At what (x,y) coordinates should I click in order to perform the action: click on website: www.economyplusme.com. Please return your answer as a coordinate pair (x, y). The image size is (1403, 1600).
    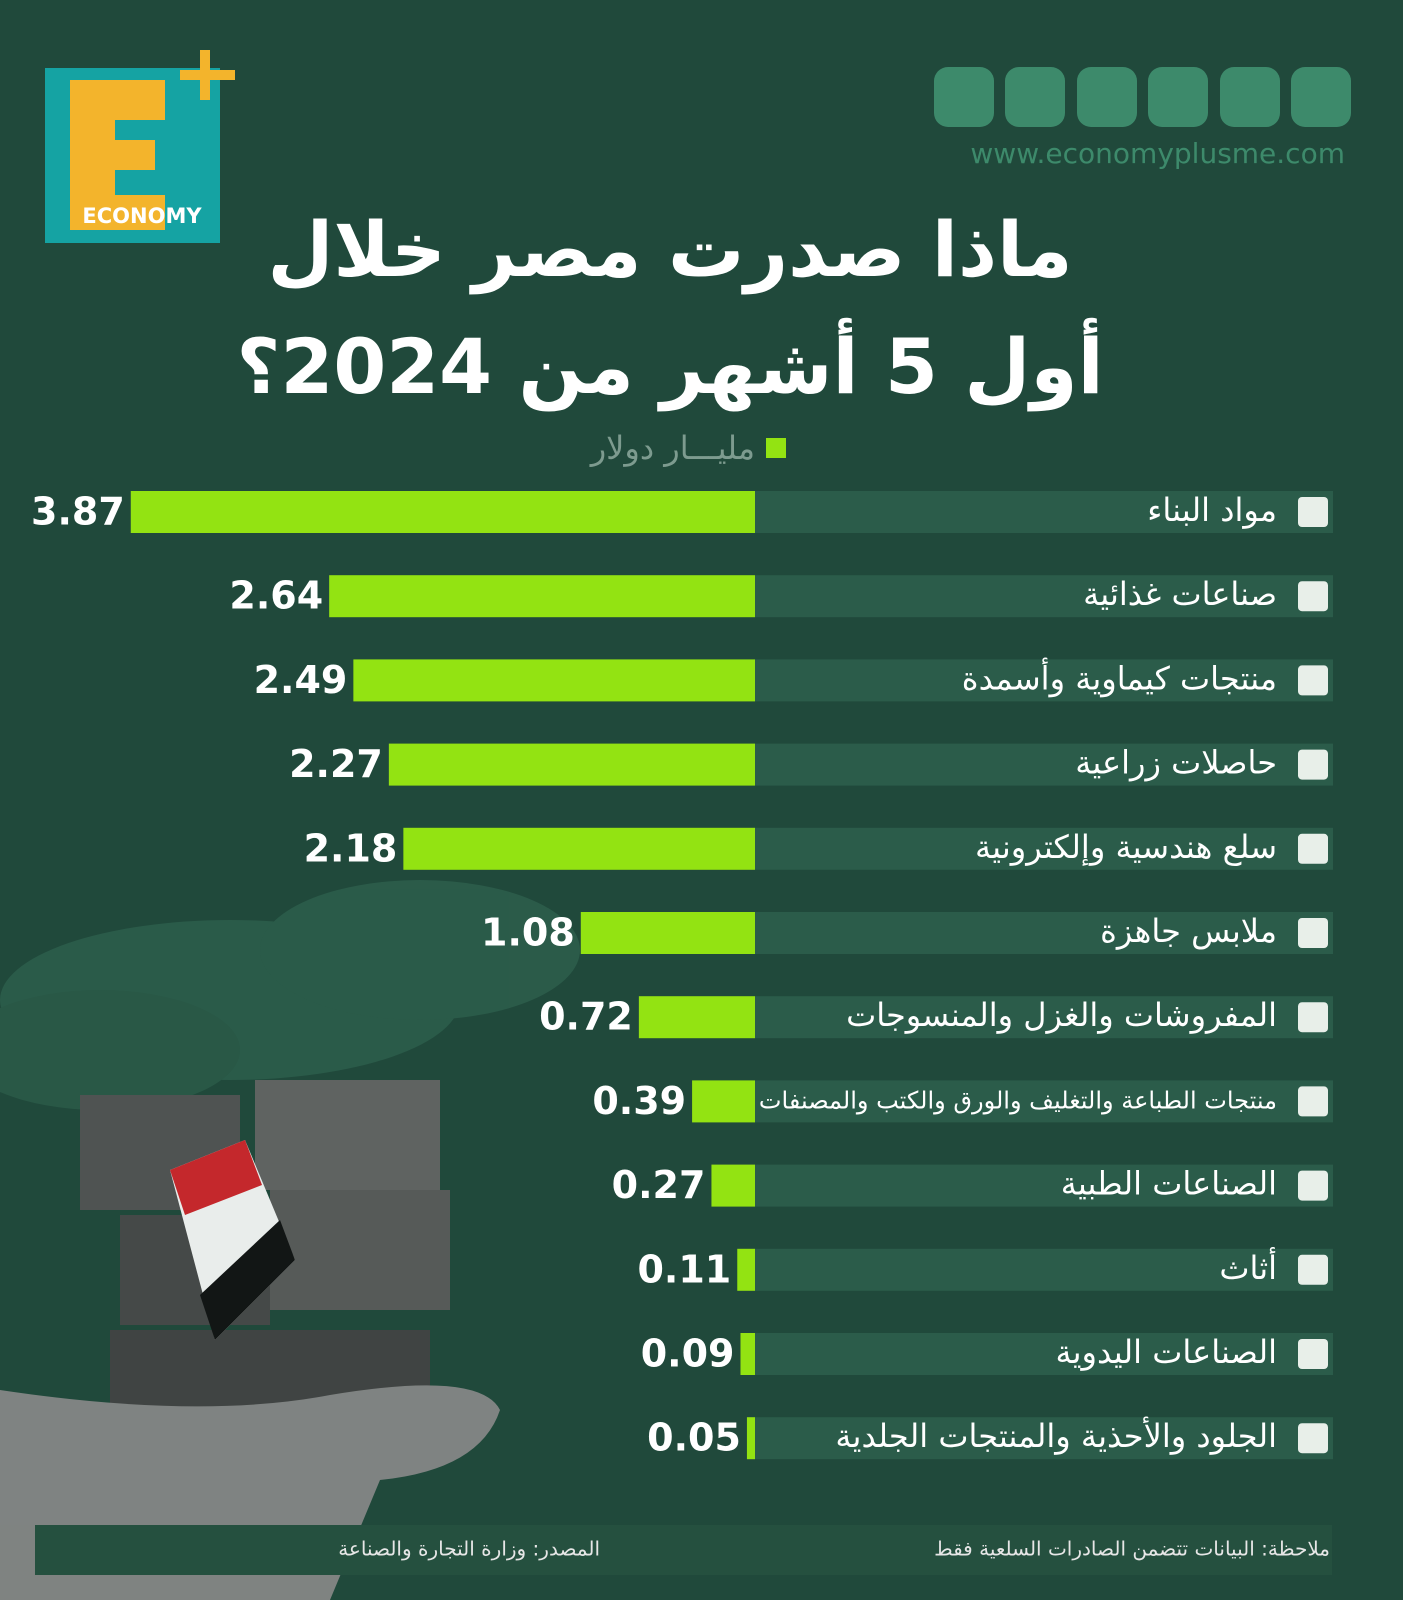
    Looking at the image, I should click on (1157, 153).